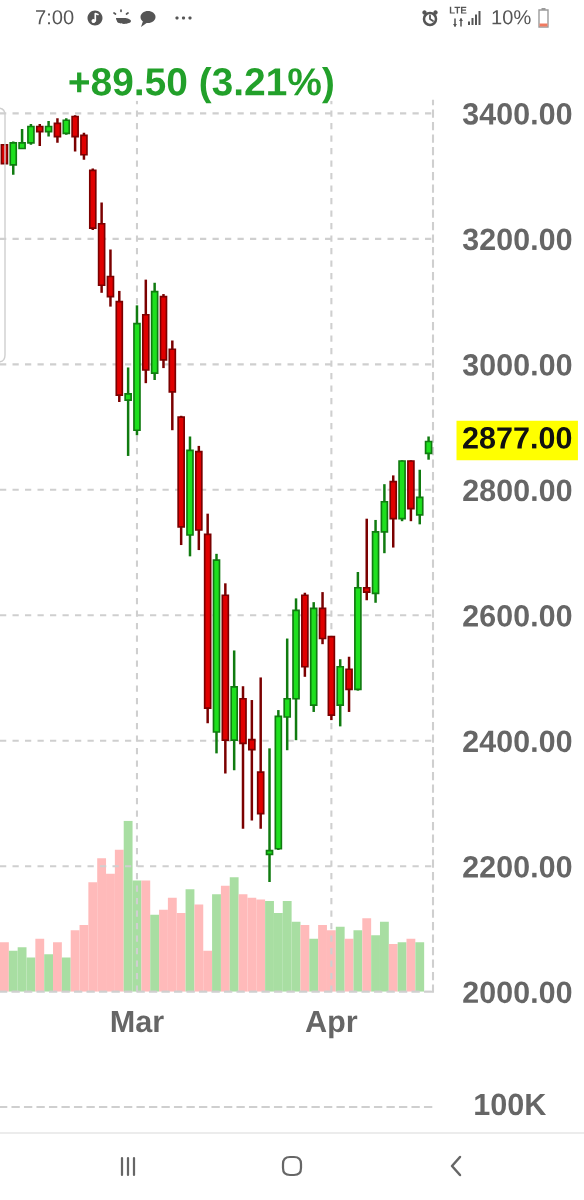 The image size is (584, 1200). I want to click on text: 100K, so click(511, 1104).